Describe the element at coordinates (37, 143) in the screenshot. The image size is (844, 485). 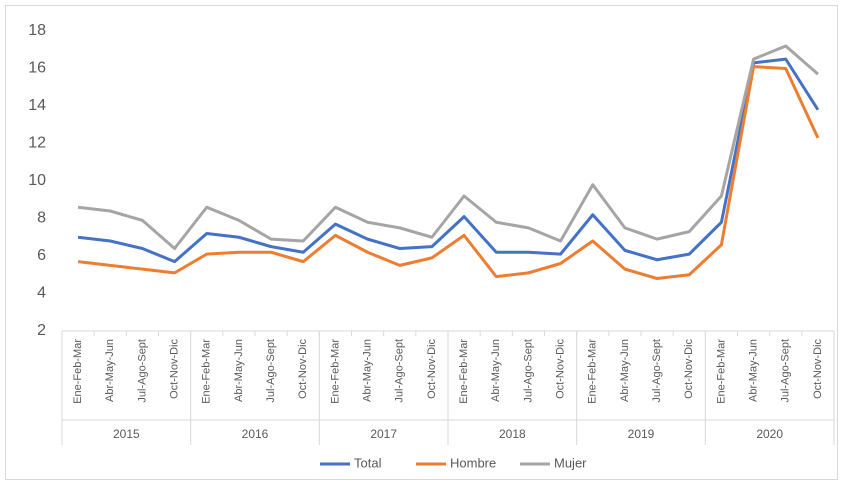
I see `y-tick-label: 12` at that location.